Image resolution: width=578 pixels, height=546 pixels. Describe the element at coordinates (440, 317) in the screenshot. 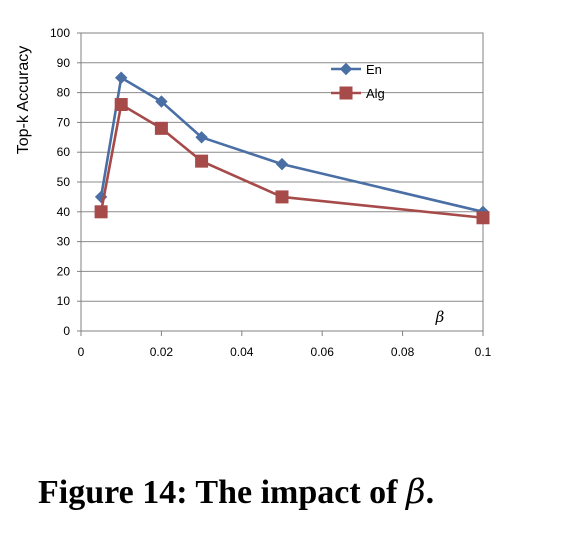

I see `x-axis-title: β` at that location.